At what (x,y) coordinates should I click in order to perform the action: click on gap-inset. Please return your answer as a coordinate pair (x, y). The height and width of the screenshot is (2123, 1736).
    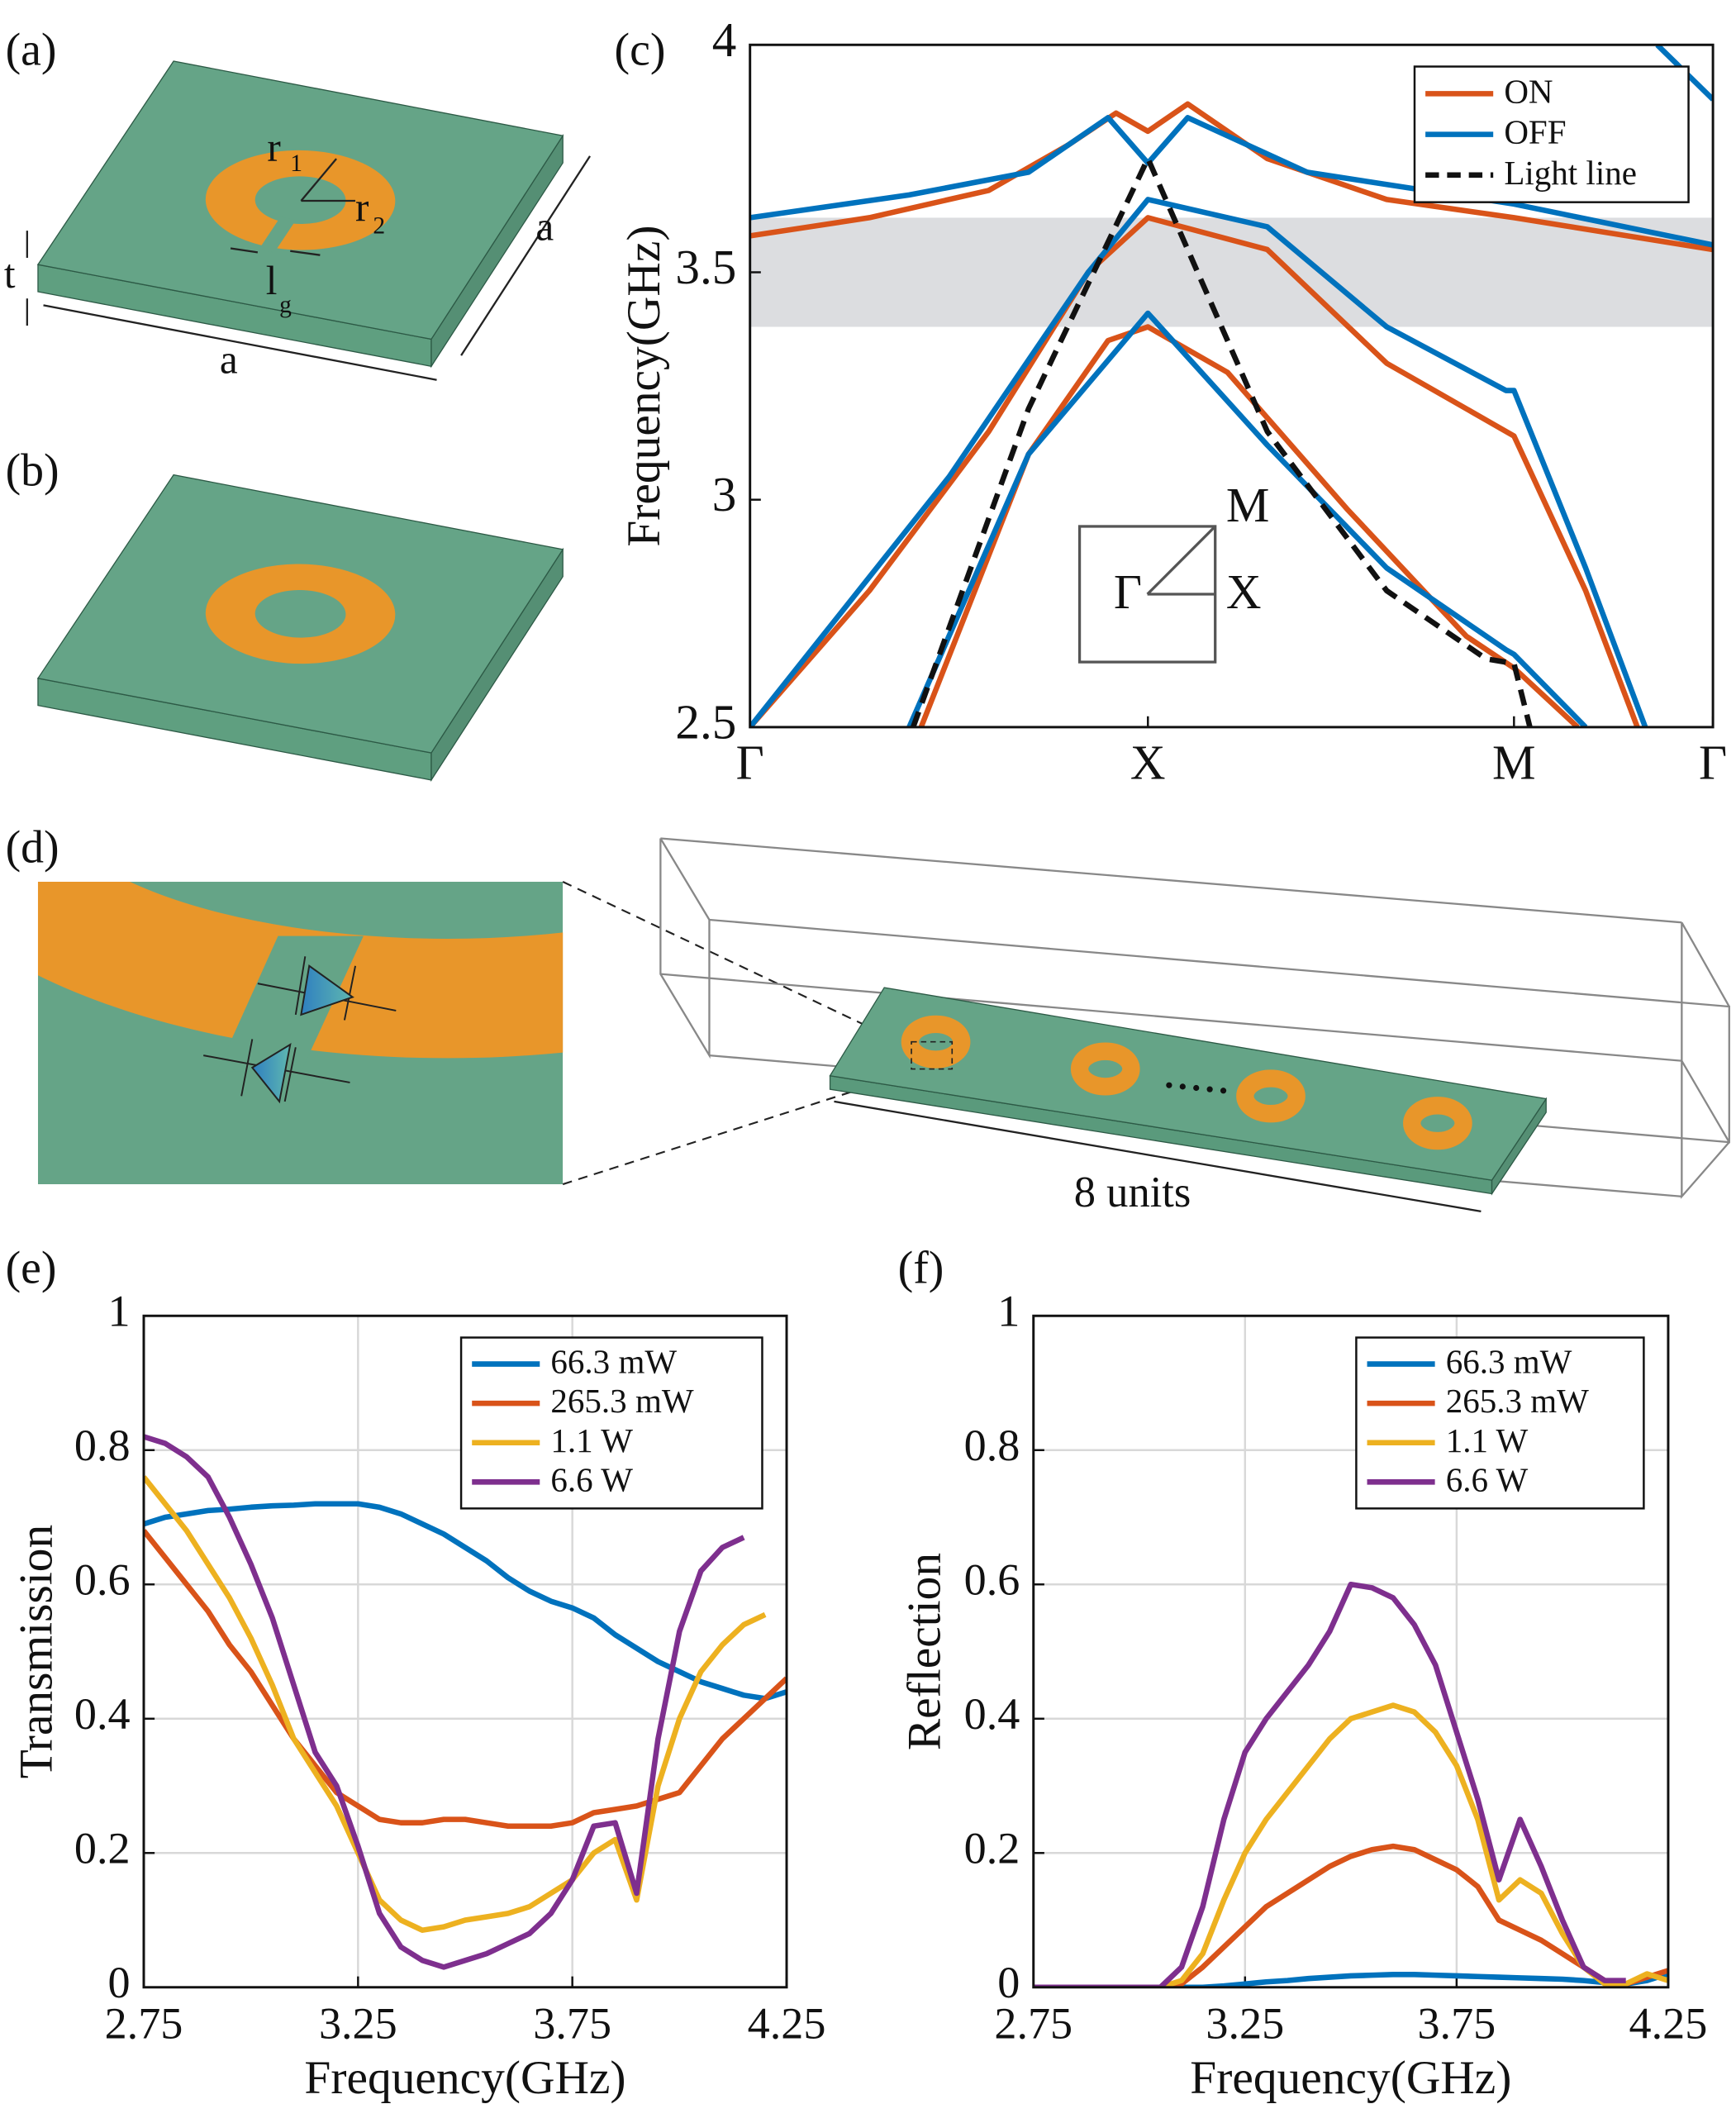
    Looking at the image, I should click on (300, 1033).